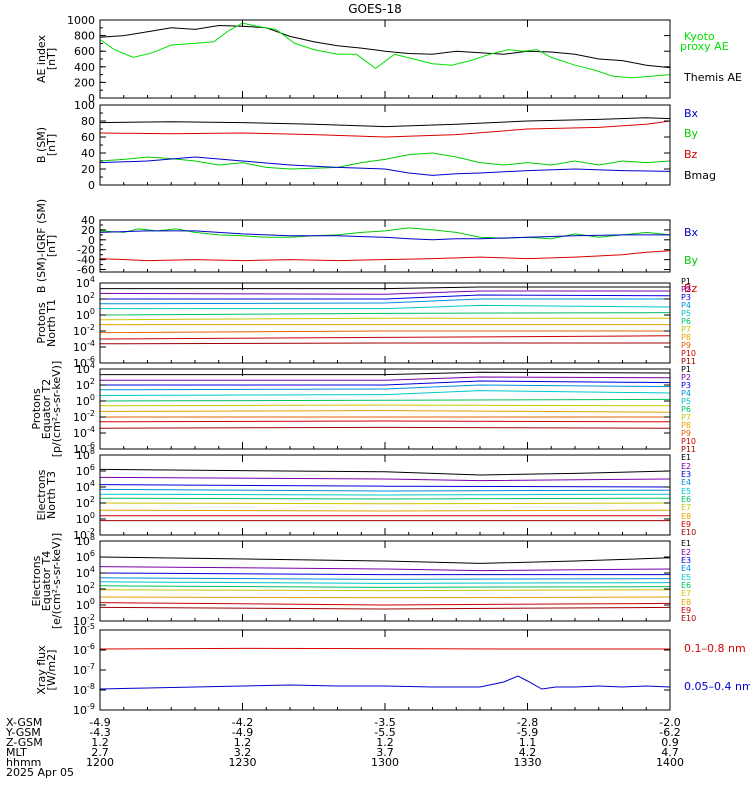  Describe the element at coordinates (84, 669) in the screenshot. I see `xray-ytick-label: 10⁻⁷` at that location.